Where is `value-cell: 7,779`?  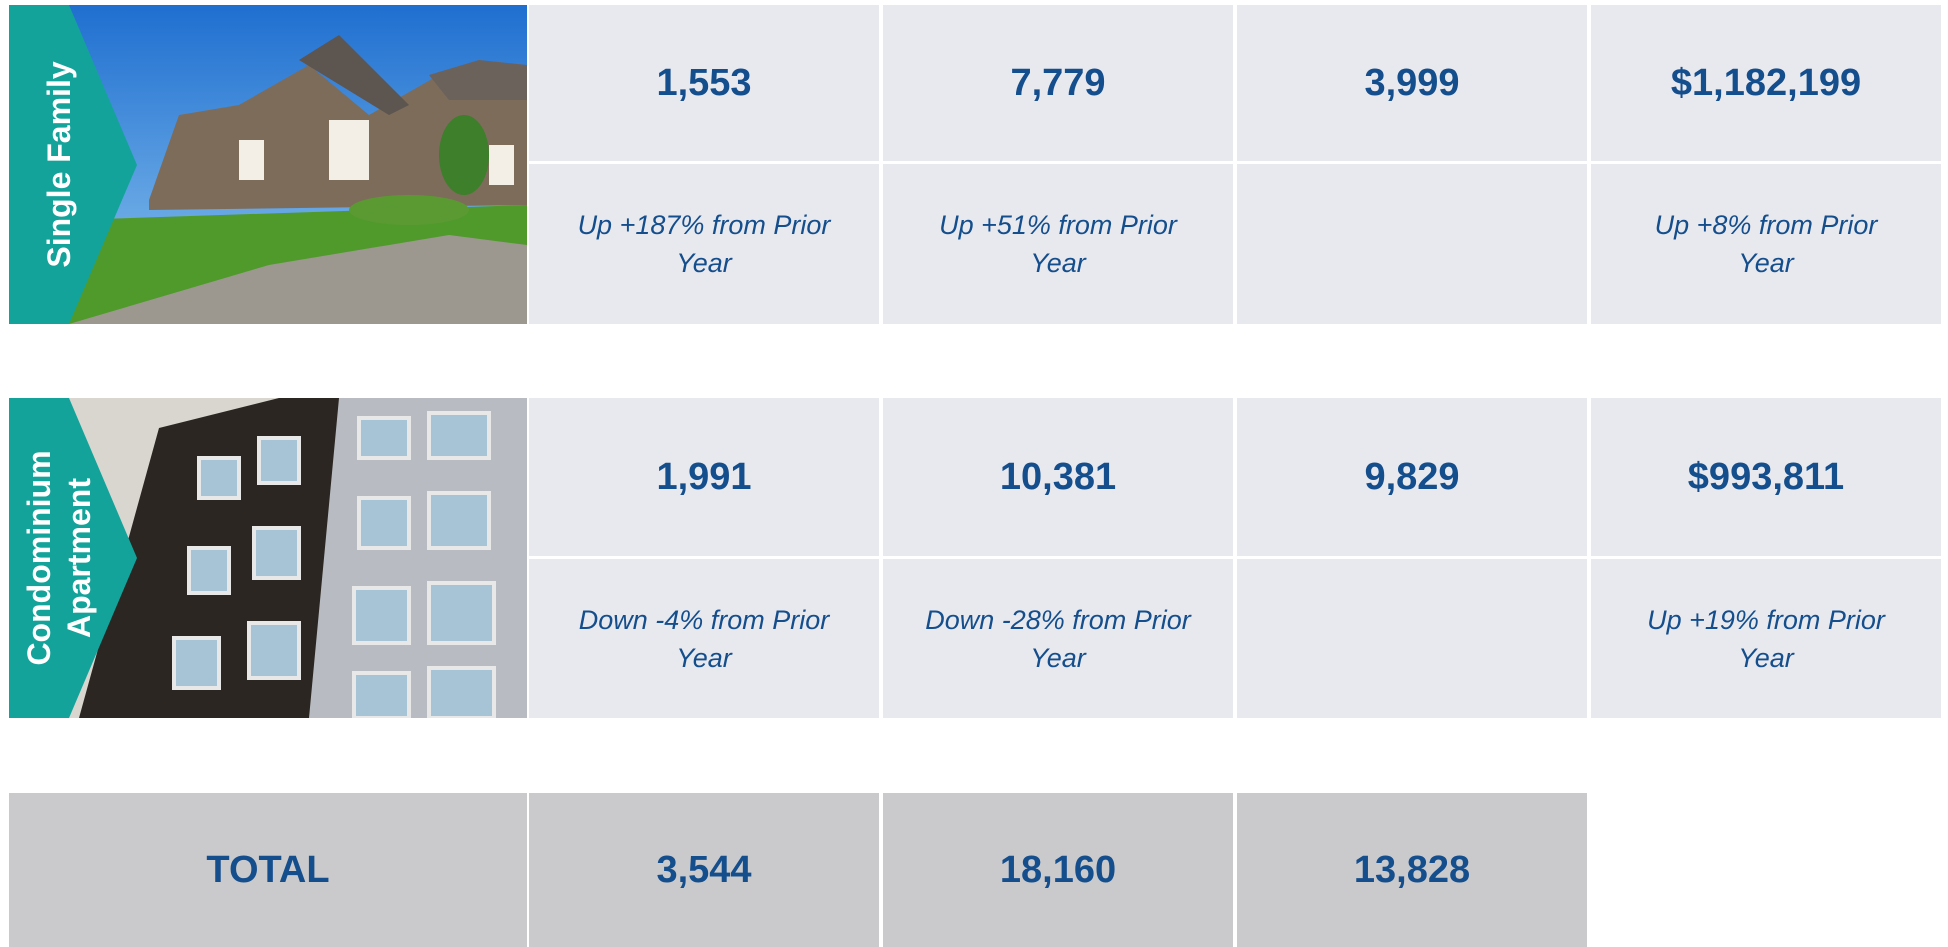 value-cell: 7,779 is located at coordinates (1058, 83).